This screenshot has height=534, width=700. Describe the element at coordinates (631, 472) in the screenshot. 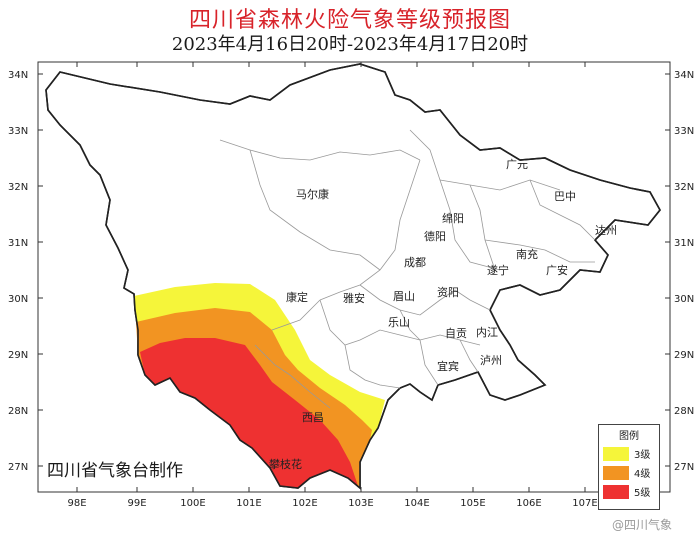

I see `legend-item: 4级` at that location.